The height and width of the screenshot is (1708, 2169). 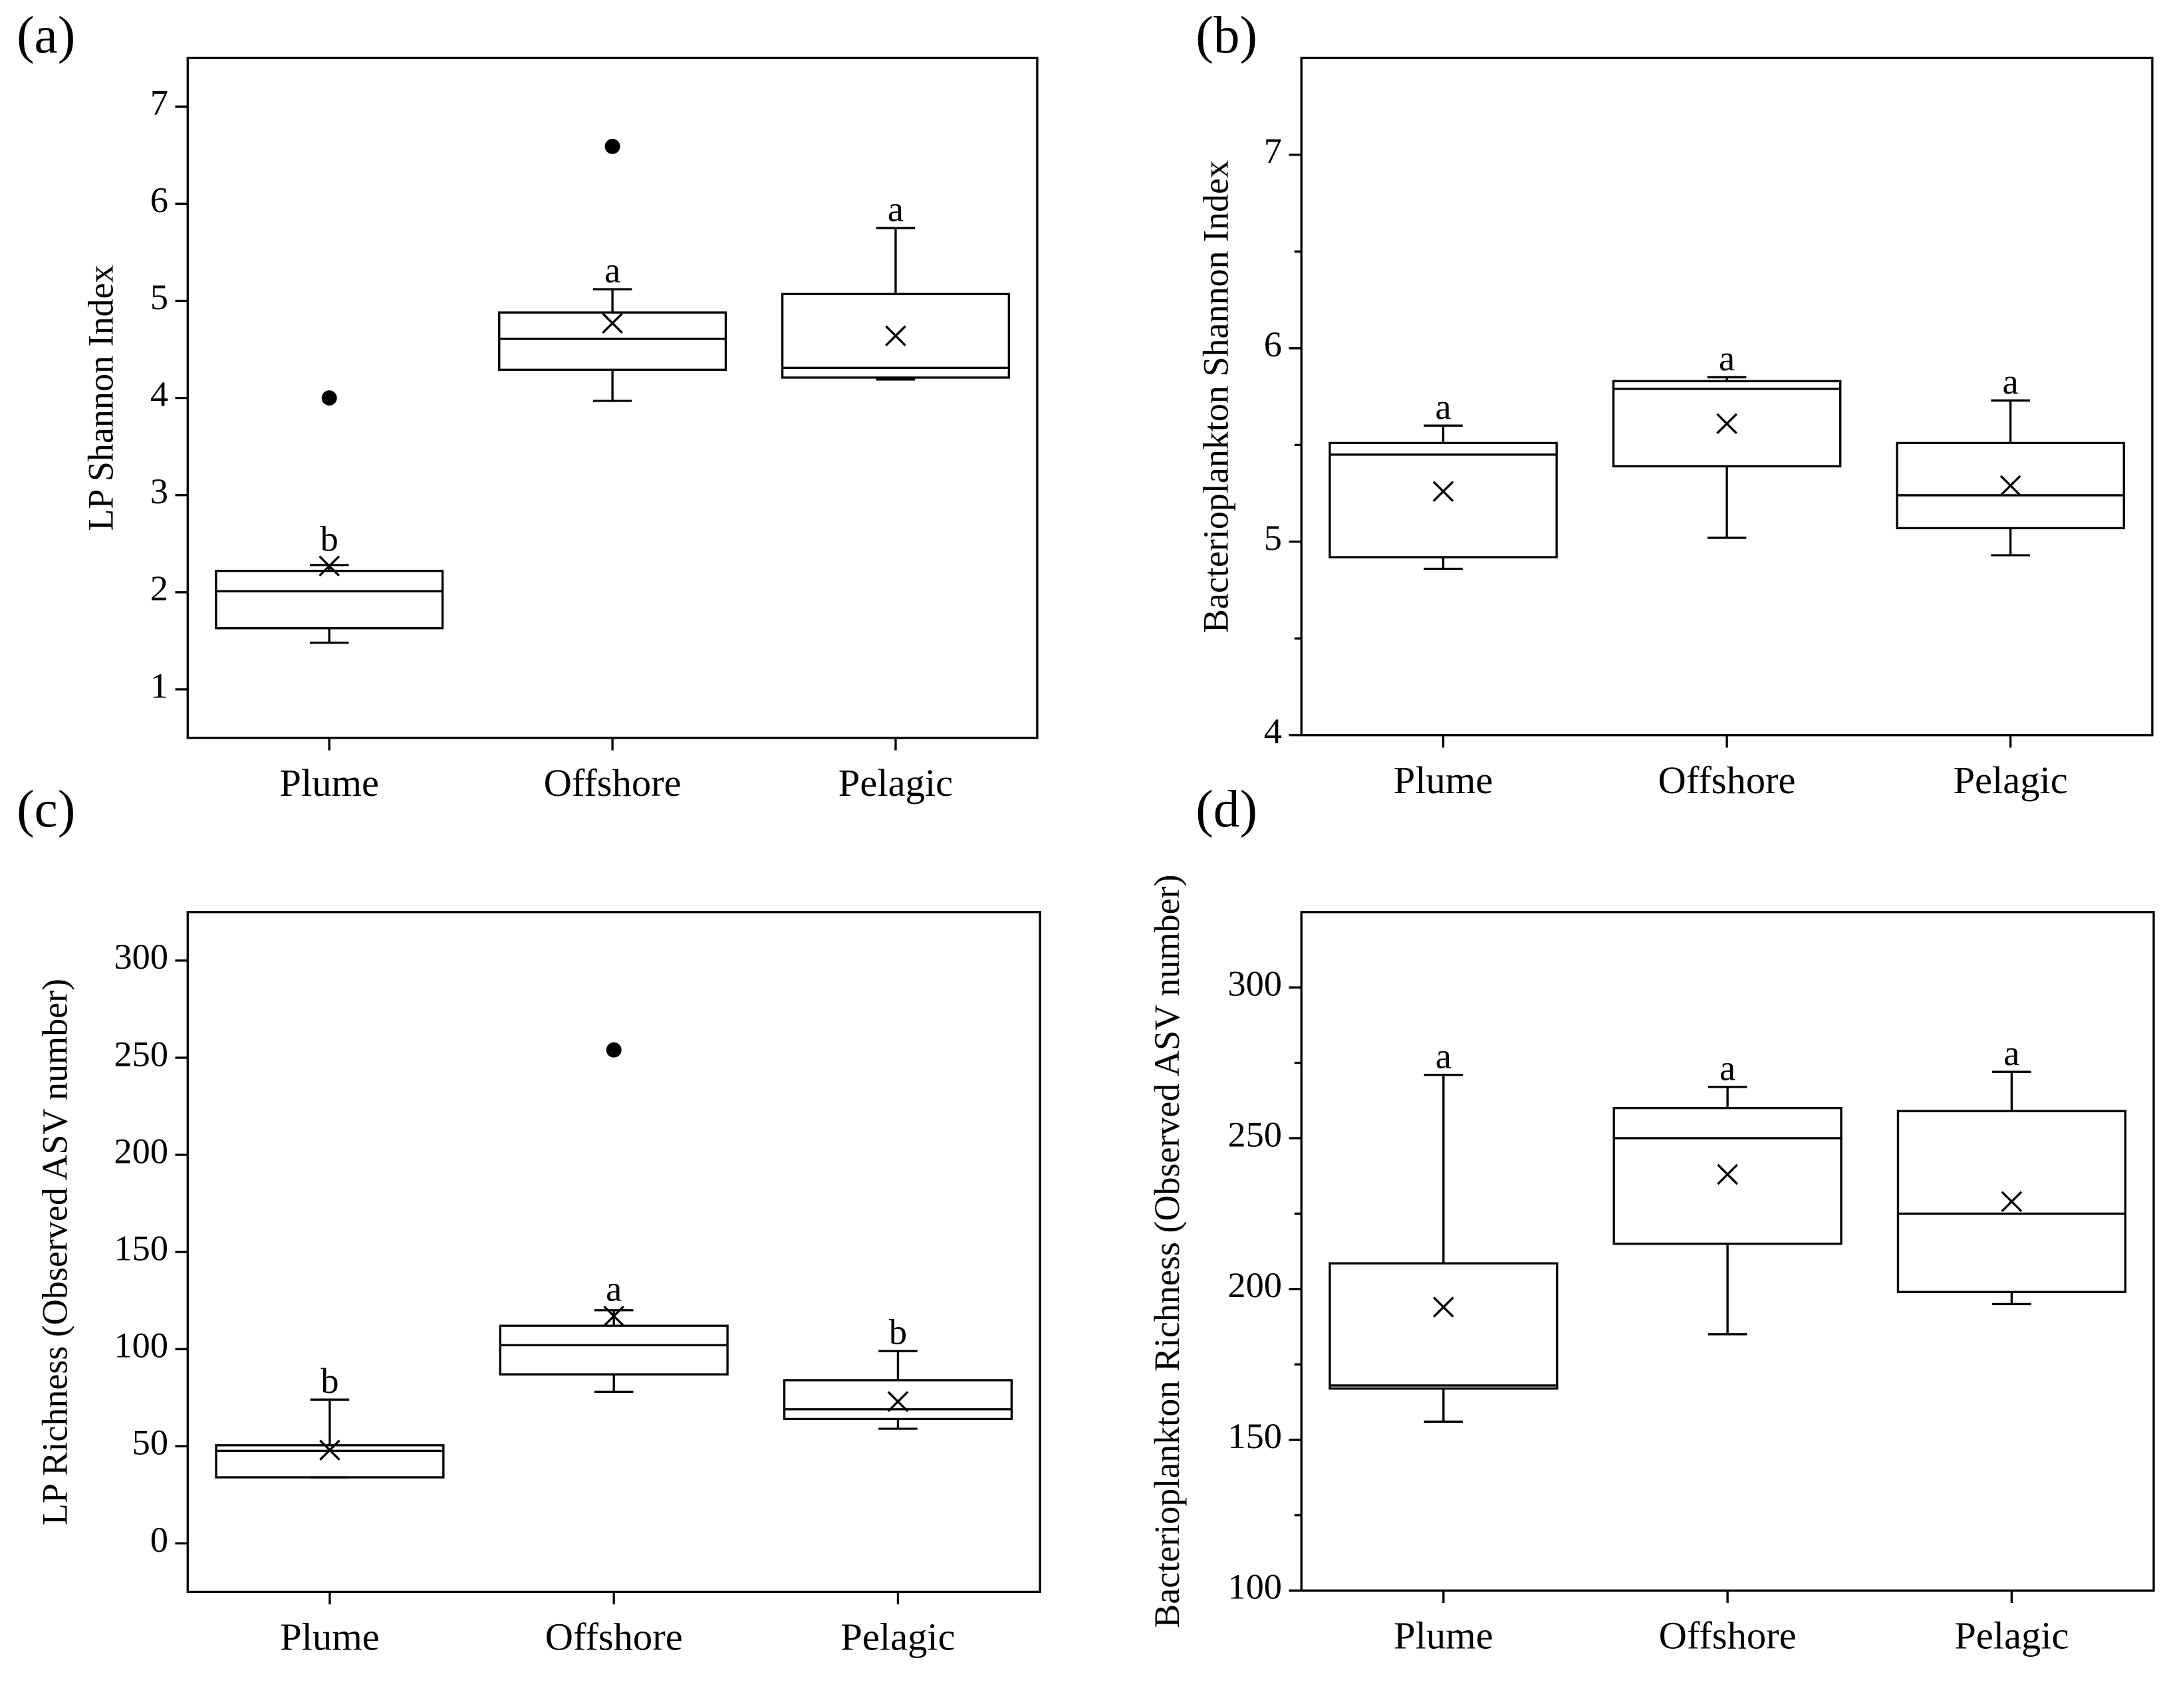 What do you see at coordinates (55, 1252) in the screenshot?
I see `y-axis-label: LP Richness (Observed ASV number)` at bounding box center [55, 1252].